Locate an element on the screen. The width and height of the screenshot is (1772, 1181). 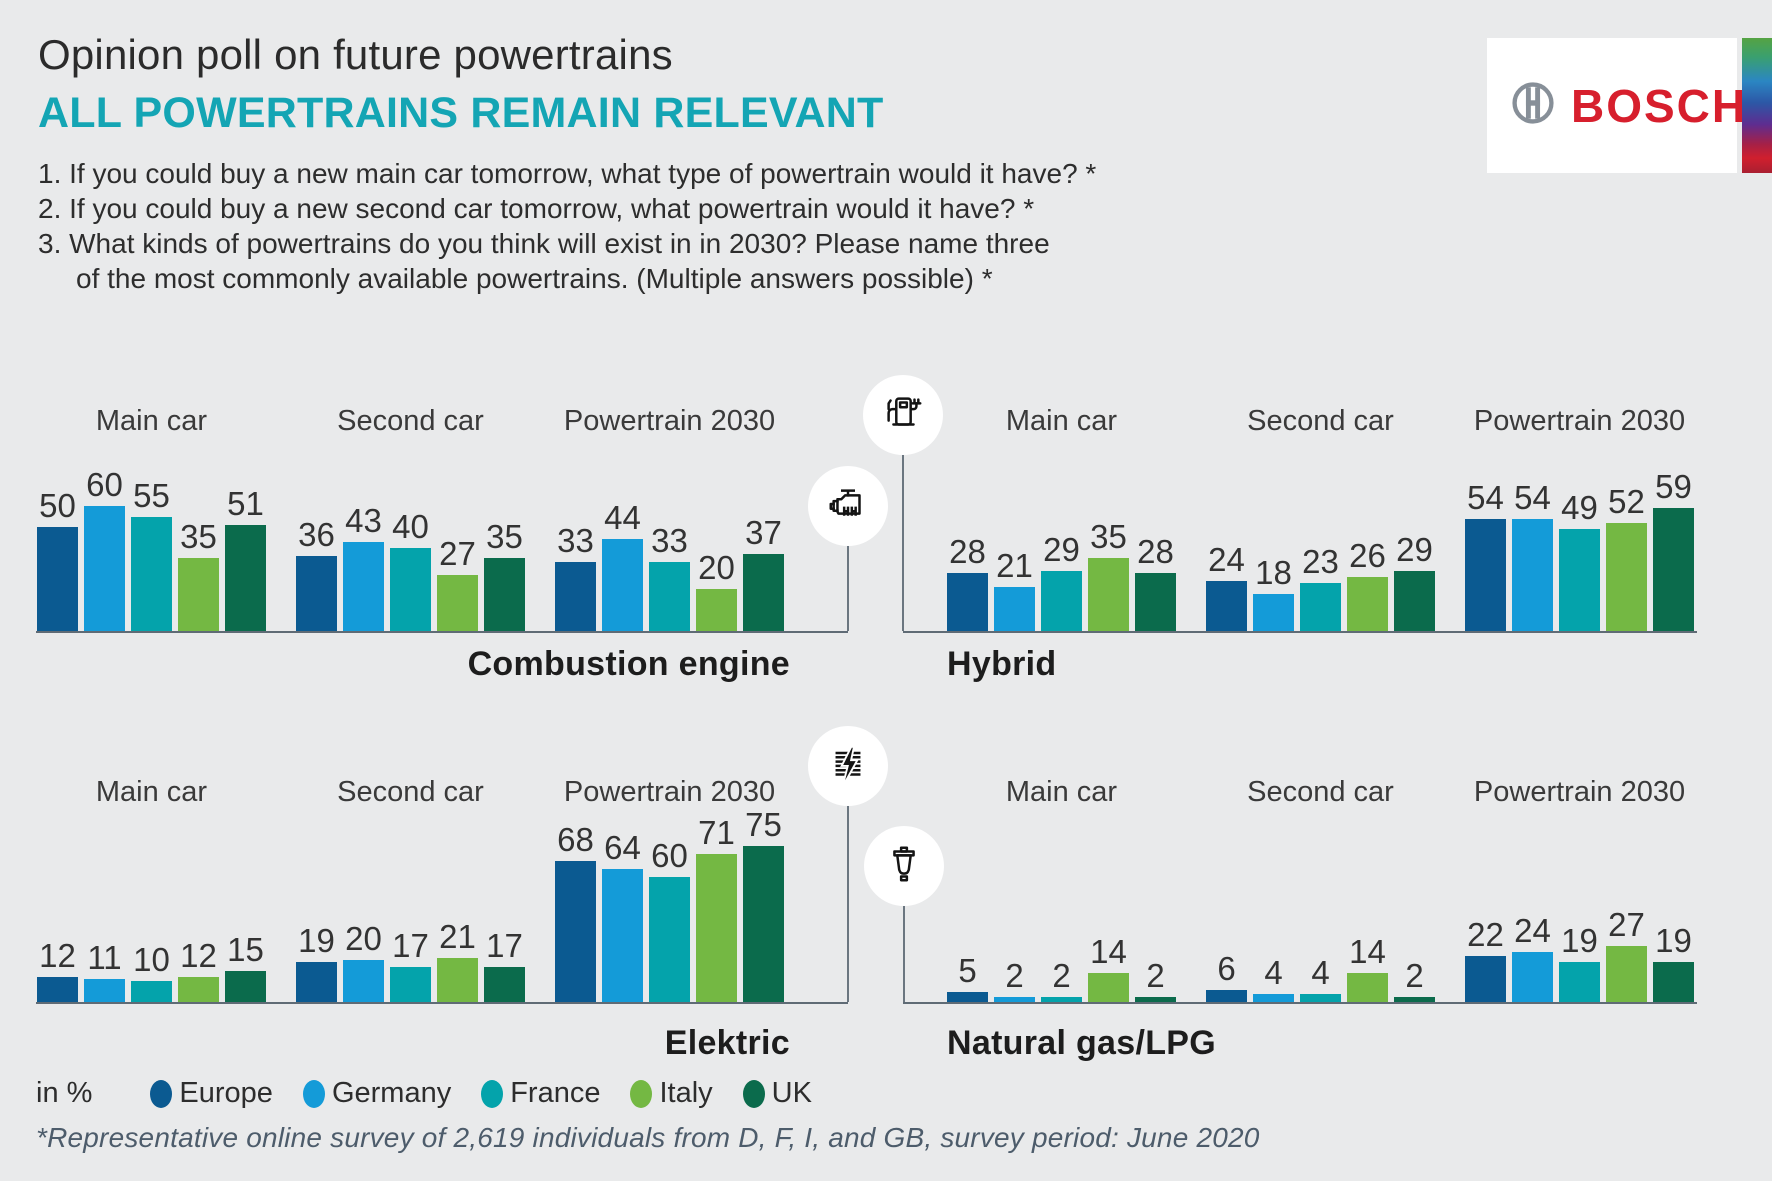
bar-value: 2 is located at coordinates (1061, 975).